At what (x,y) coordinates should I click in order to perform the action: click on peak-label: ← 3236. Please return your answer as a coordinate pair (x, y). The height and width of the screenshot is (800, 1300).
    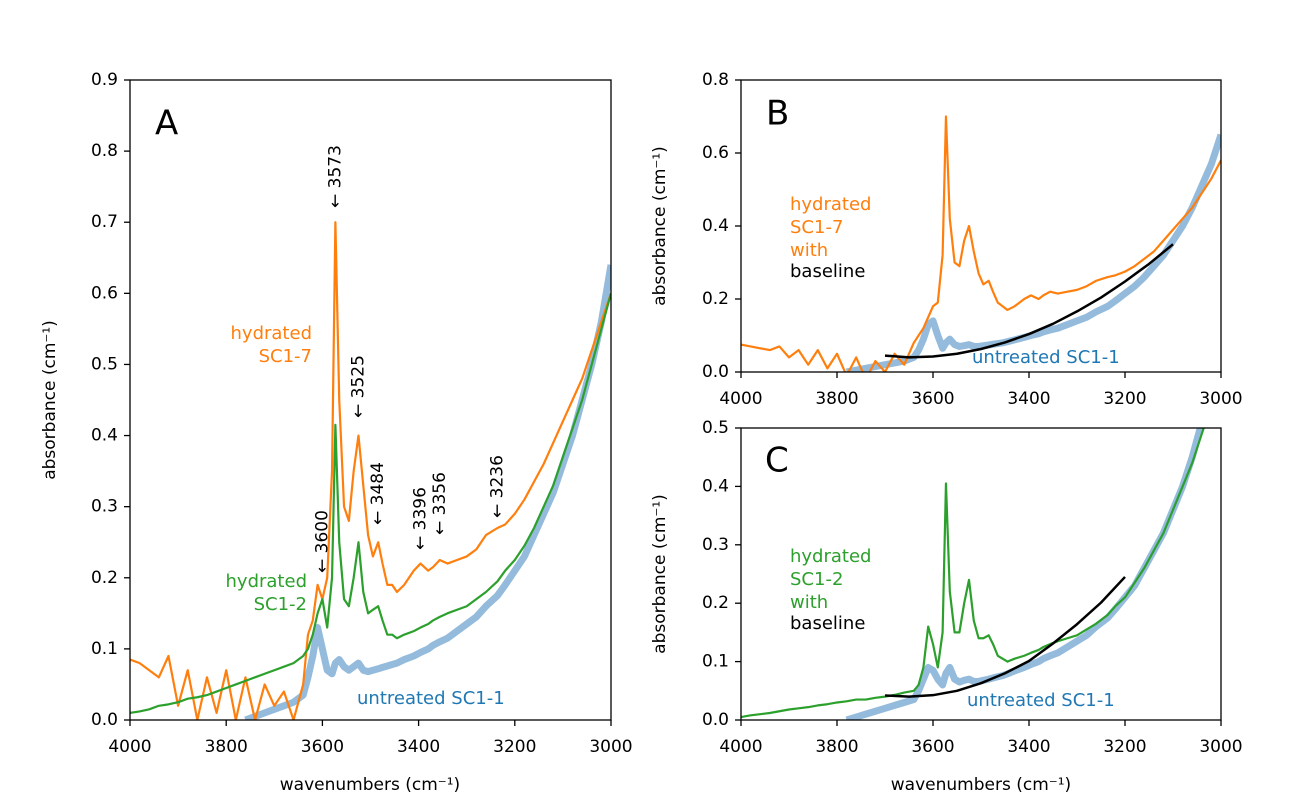
    Looking at the image, I should click on (497, 486).